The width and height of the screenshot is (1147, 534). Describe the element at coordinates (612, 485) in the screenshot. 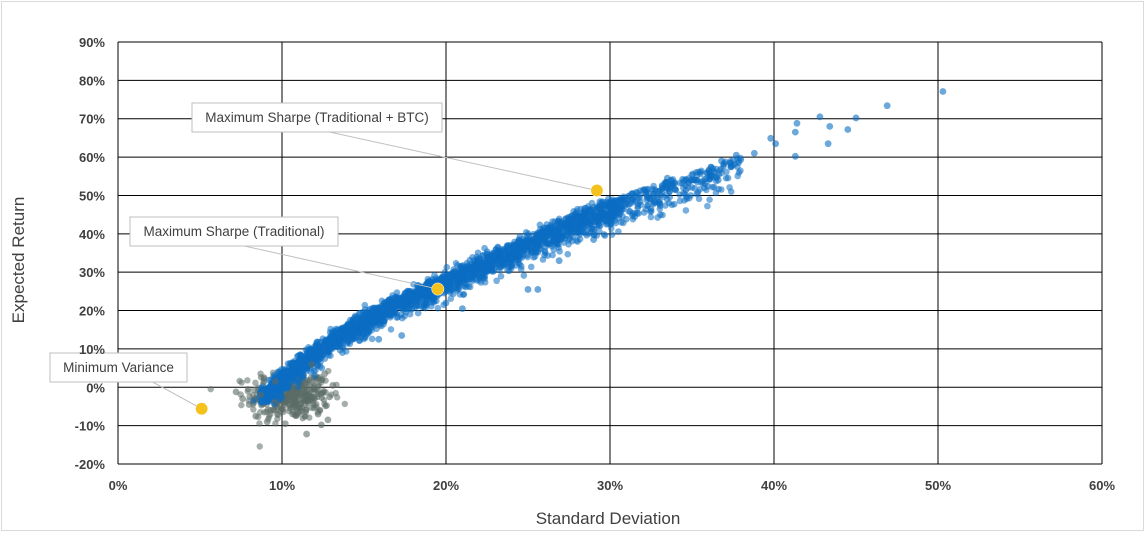

I see `x-axis-ticks: 0% 10% 20% 30% 40% 50% 60%` at that location.